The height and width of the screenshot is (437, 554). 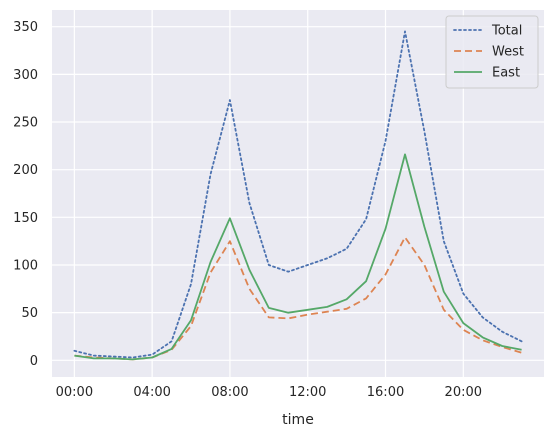 I want to click on x-tick-label: 20:00, so click(x=463, y=392).